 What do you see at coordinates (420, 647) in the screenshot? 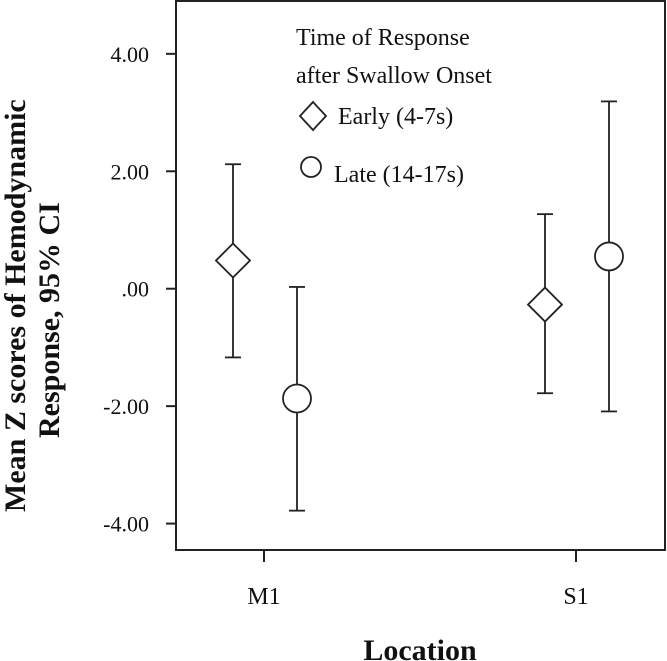
I see `x-axis-title: Location` at bounding box center [420, 647].